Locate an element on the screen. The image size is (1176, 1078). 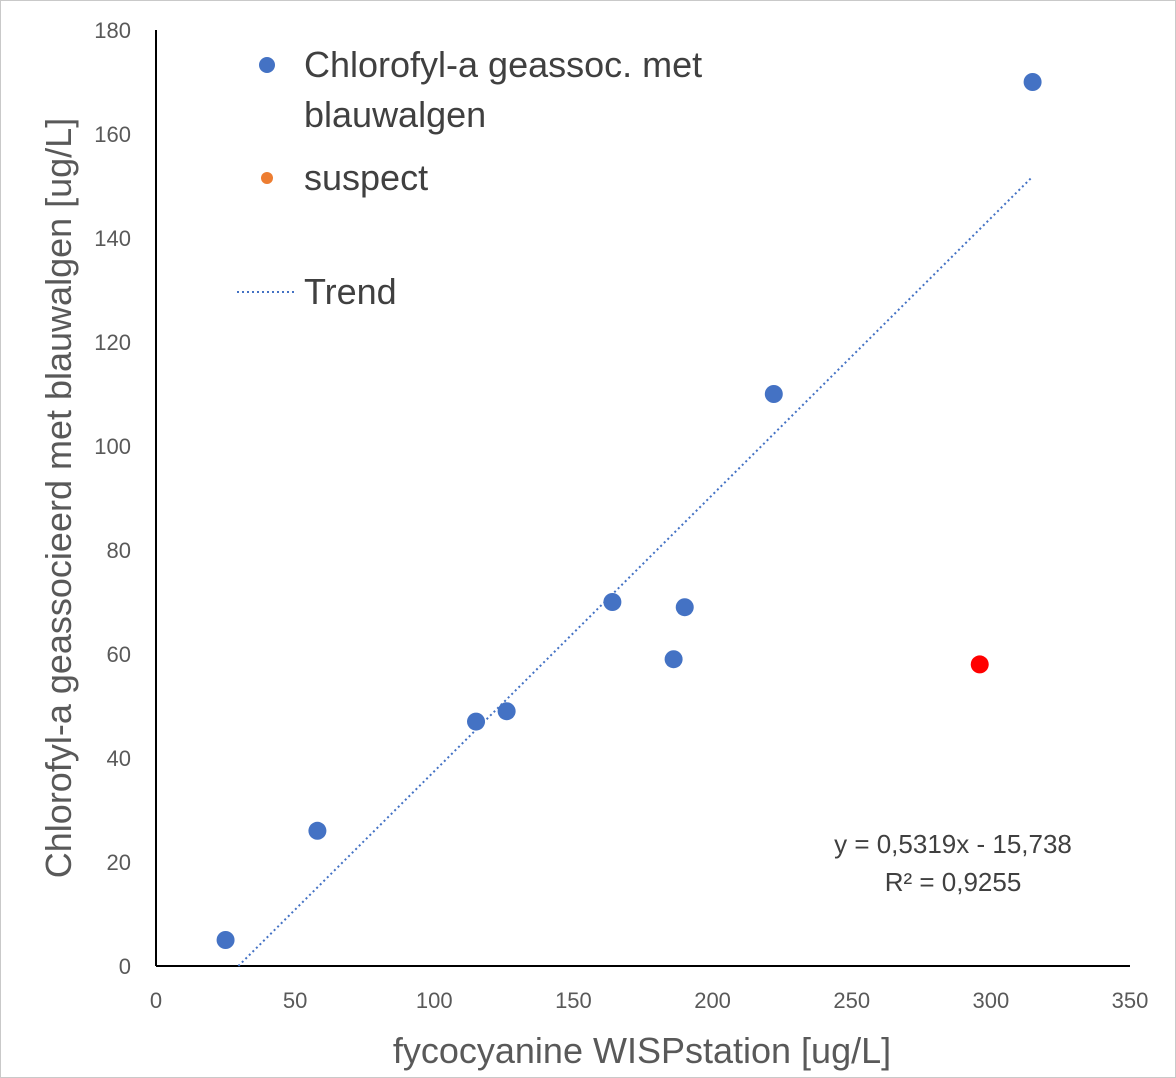
y-tick-label-160: 160 is located at coordinates (112, 134).